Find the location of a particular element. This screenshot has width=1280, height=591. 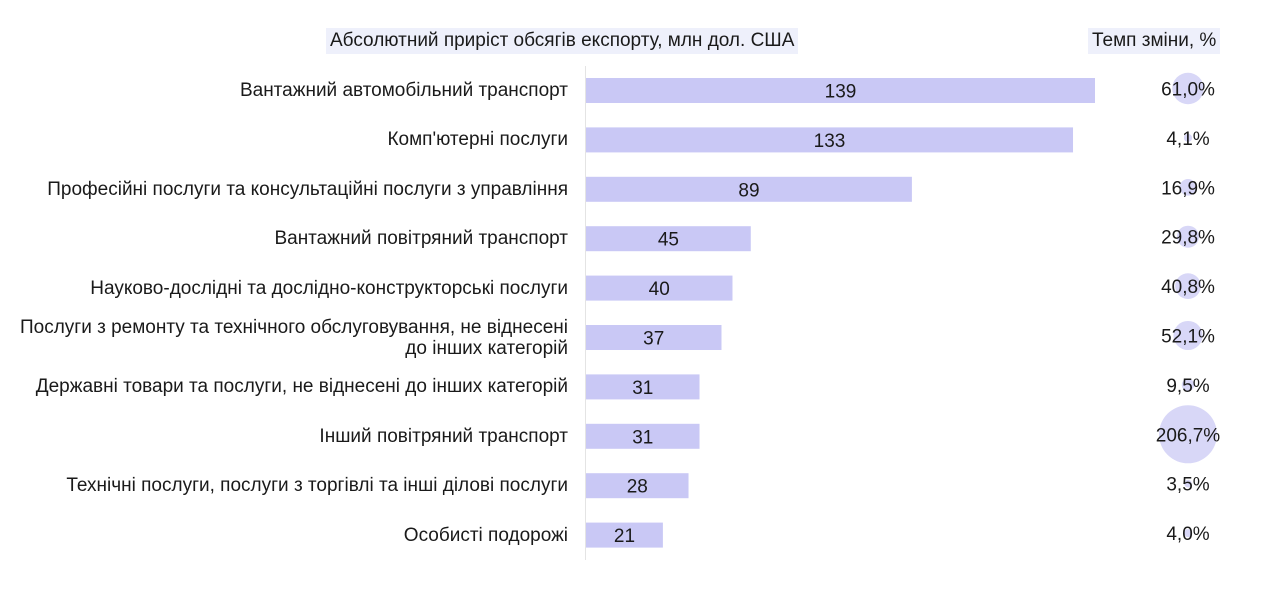

category-label: Особисті подорожі is located at coordinates (485, 535).